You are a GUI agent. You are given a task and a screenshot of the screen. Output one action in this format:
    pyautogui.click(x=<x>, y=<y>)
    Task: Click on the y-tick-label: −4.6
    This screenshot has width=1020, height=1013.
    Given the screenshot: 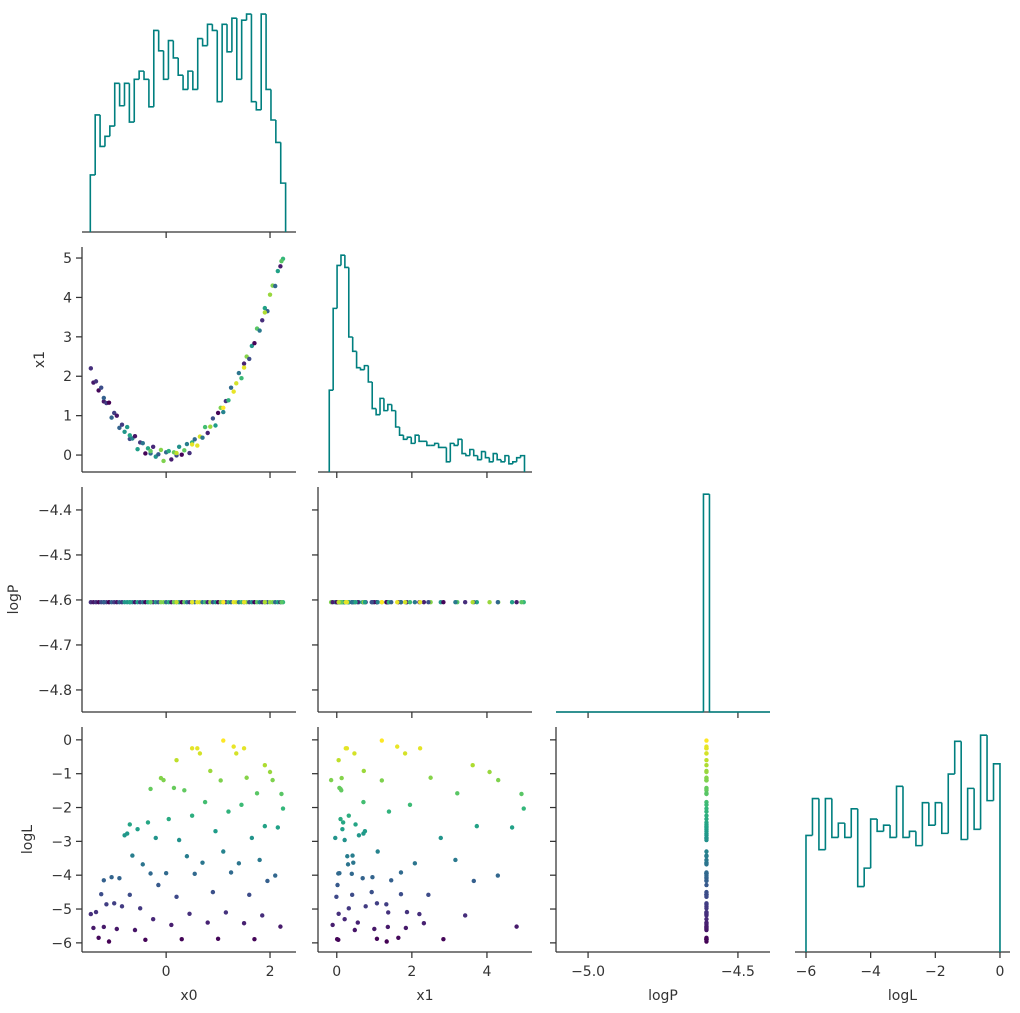 What is the action you would take?
    pyautogui.click(x=55, y=601)
    